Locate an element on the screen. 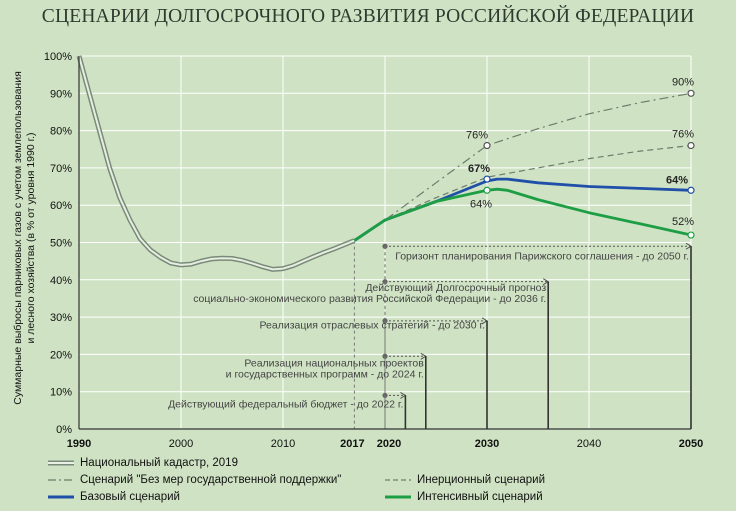  legend-swatch-inertial is located at coordinates (398, 480).